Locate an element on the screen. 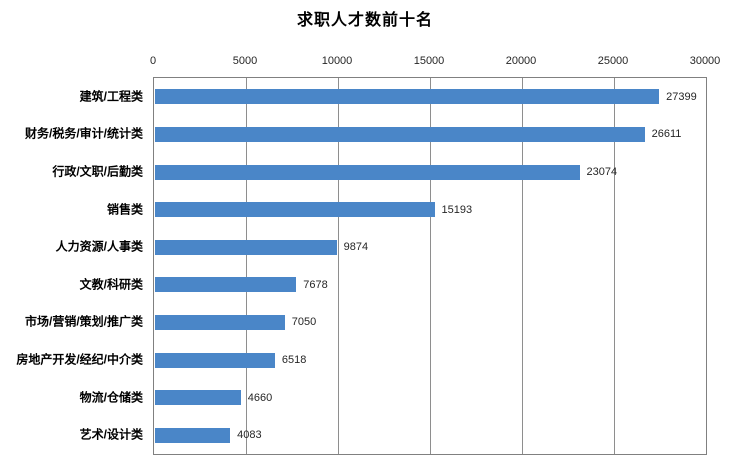 The width and height of the screenshot is (730, 463). value-label: 4660 is located at coordinates (260, 397).